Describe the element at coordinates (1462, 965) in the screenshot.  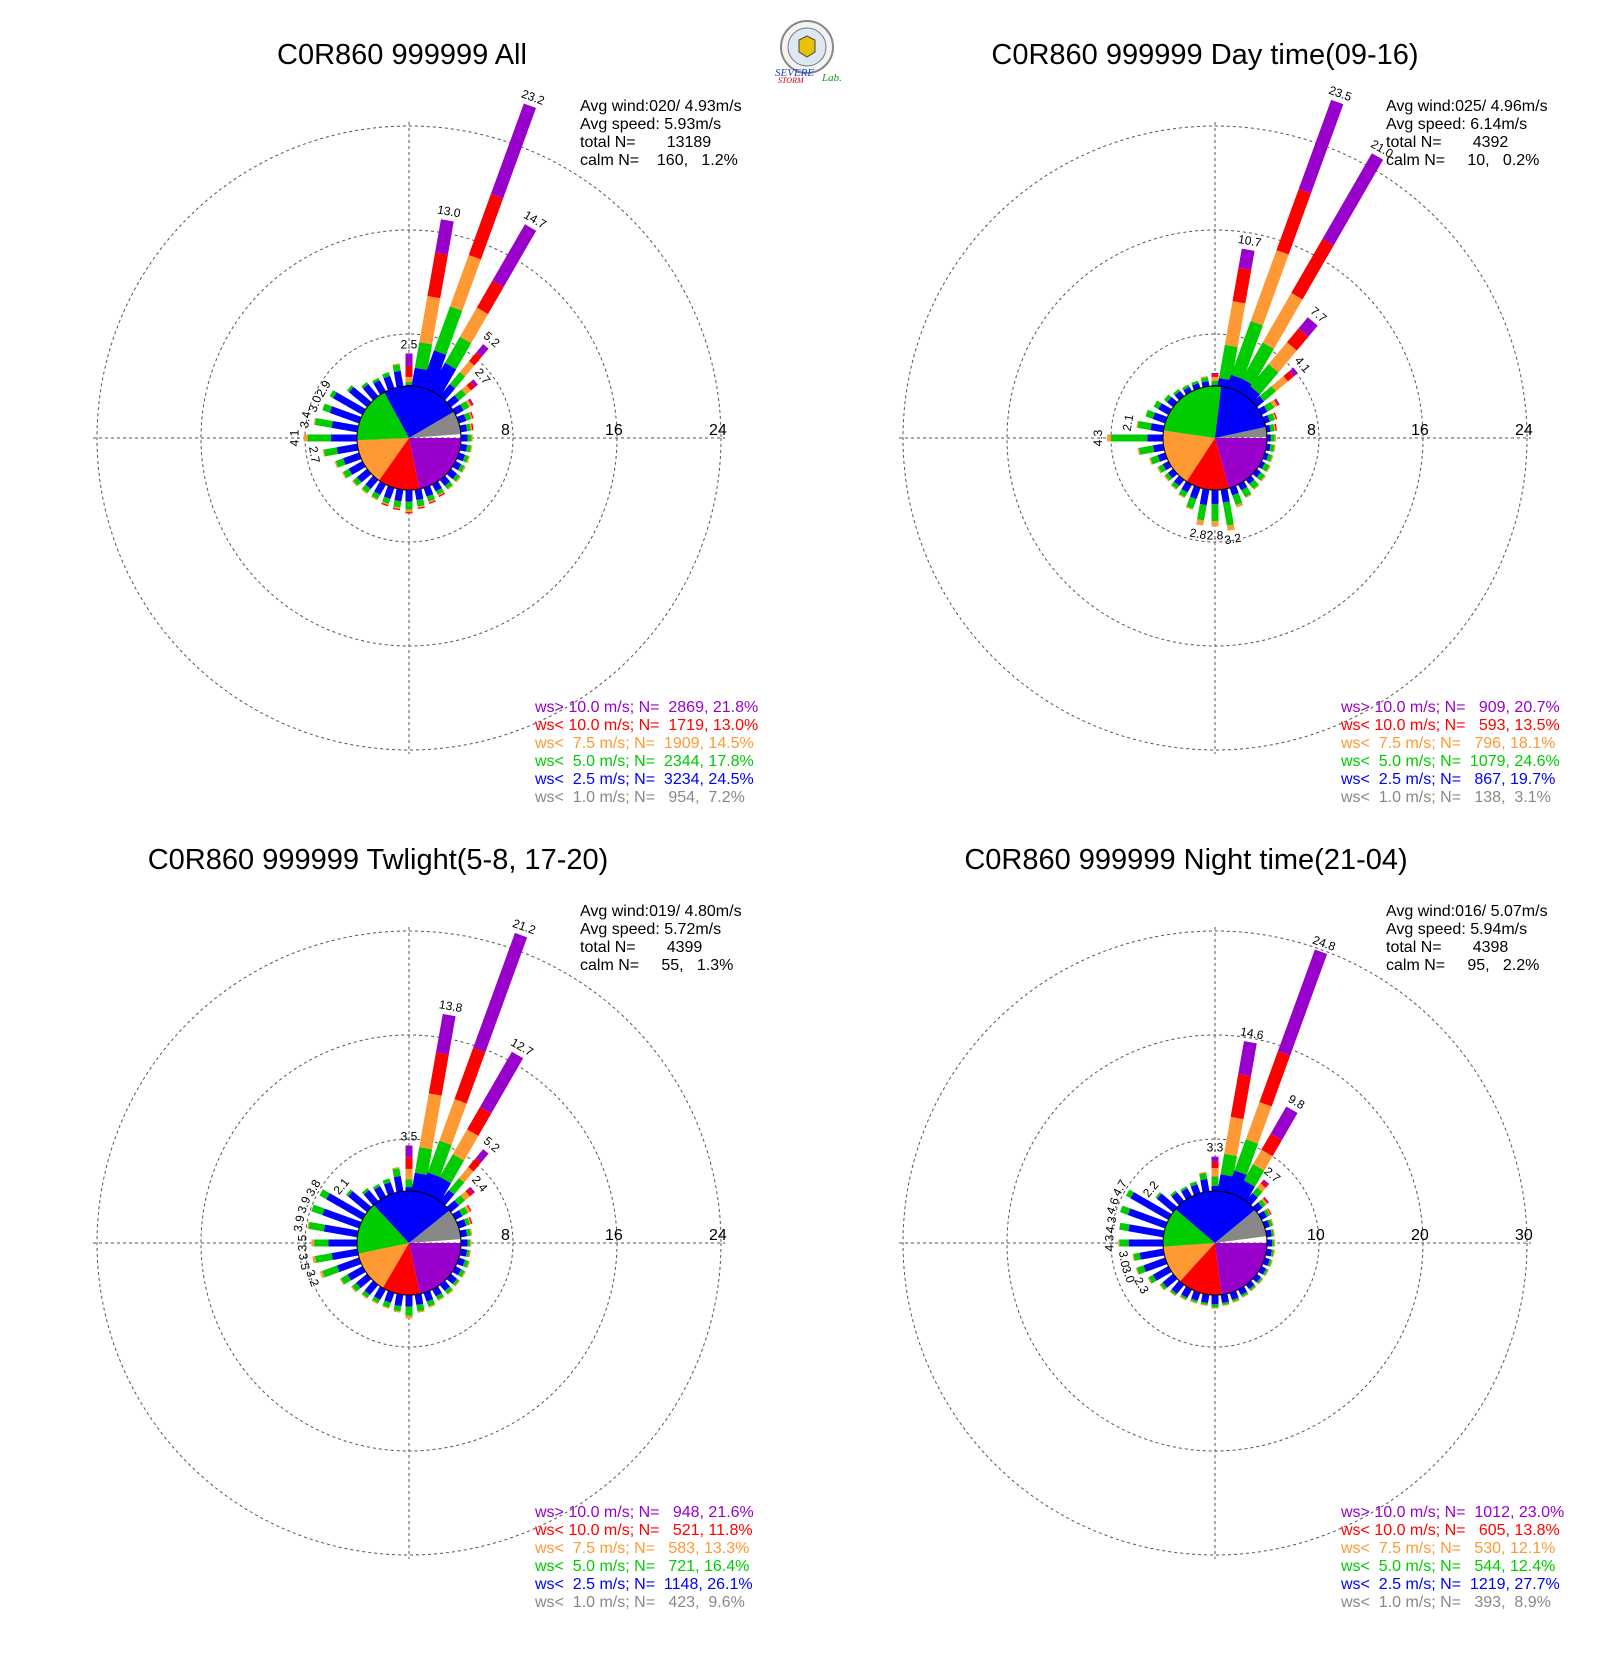
I see `stat-calm: calm N= 95, 2.2%` at that location.